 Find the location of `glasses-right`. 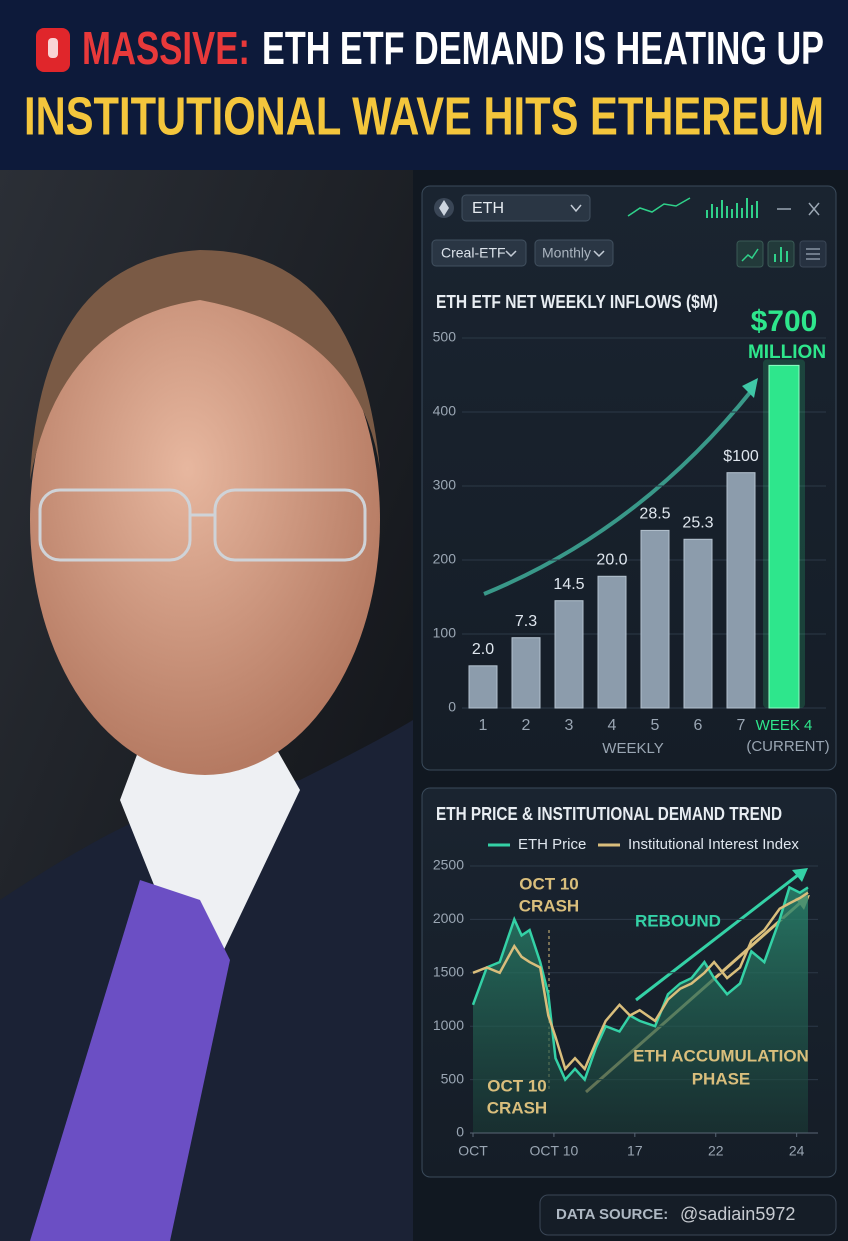

glasses-right is located at coordinates (290, 525).